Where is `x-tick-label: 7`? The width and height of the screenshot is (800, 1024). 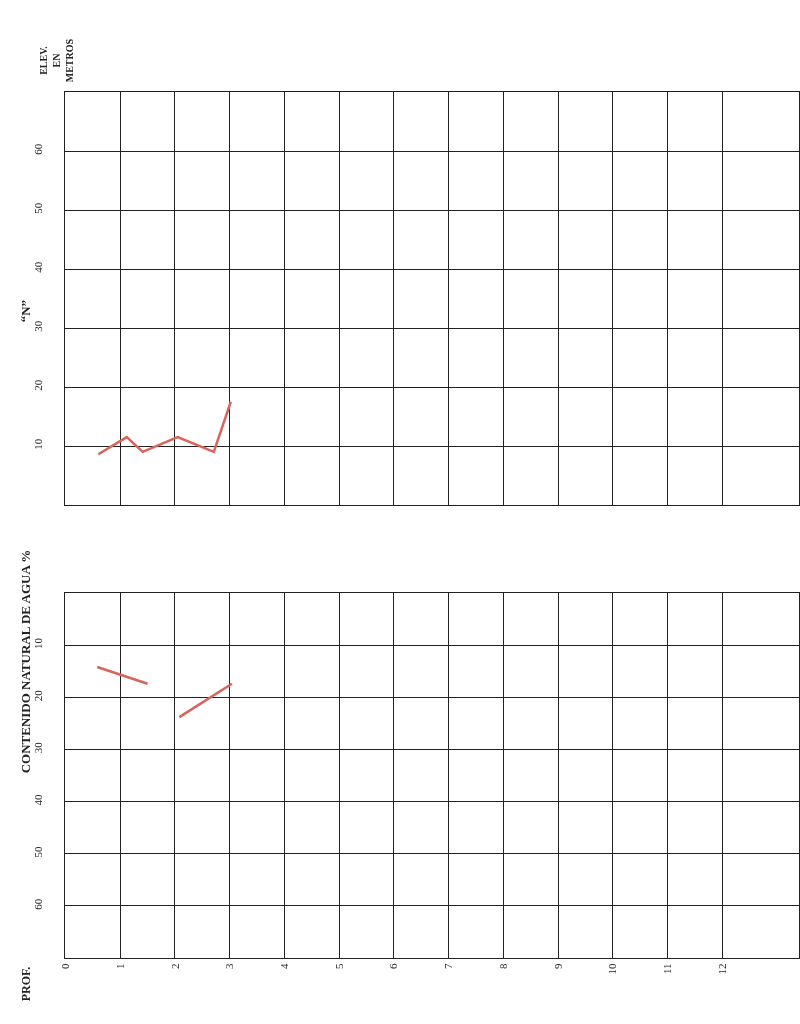 x-tick-label: 7 is located at coordinates (448, 965).